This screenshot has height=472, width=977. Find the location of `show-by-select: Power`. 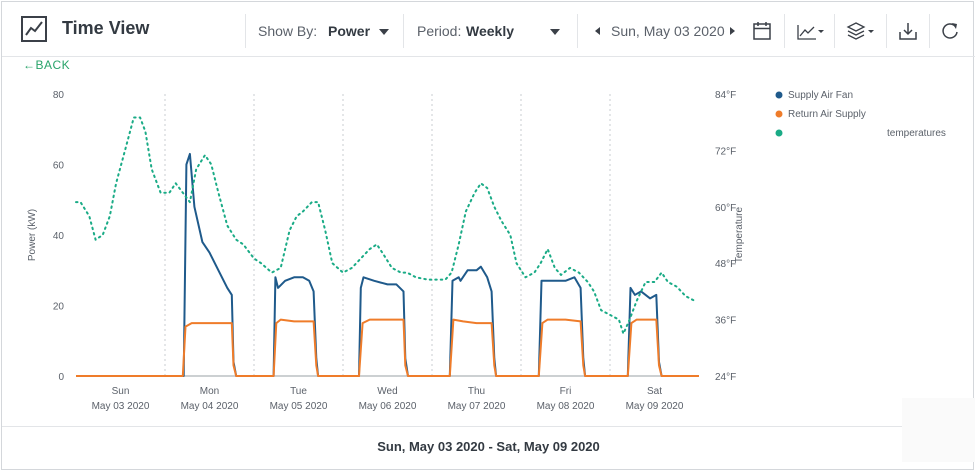

show-by-select: Power is located at coordinates (358, 31).